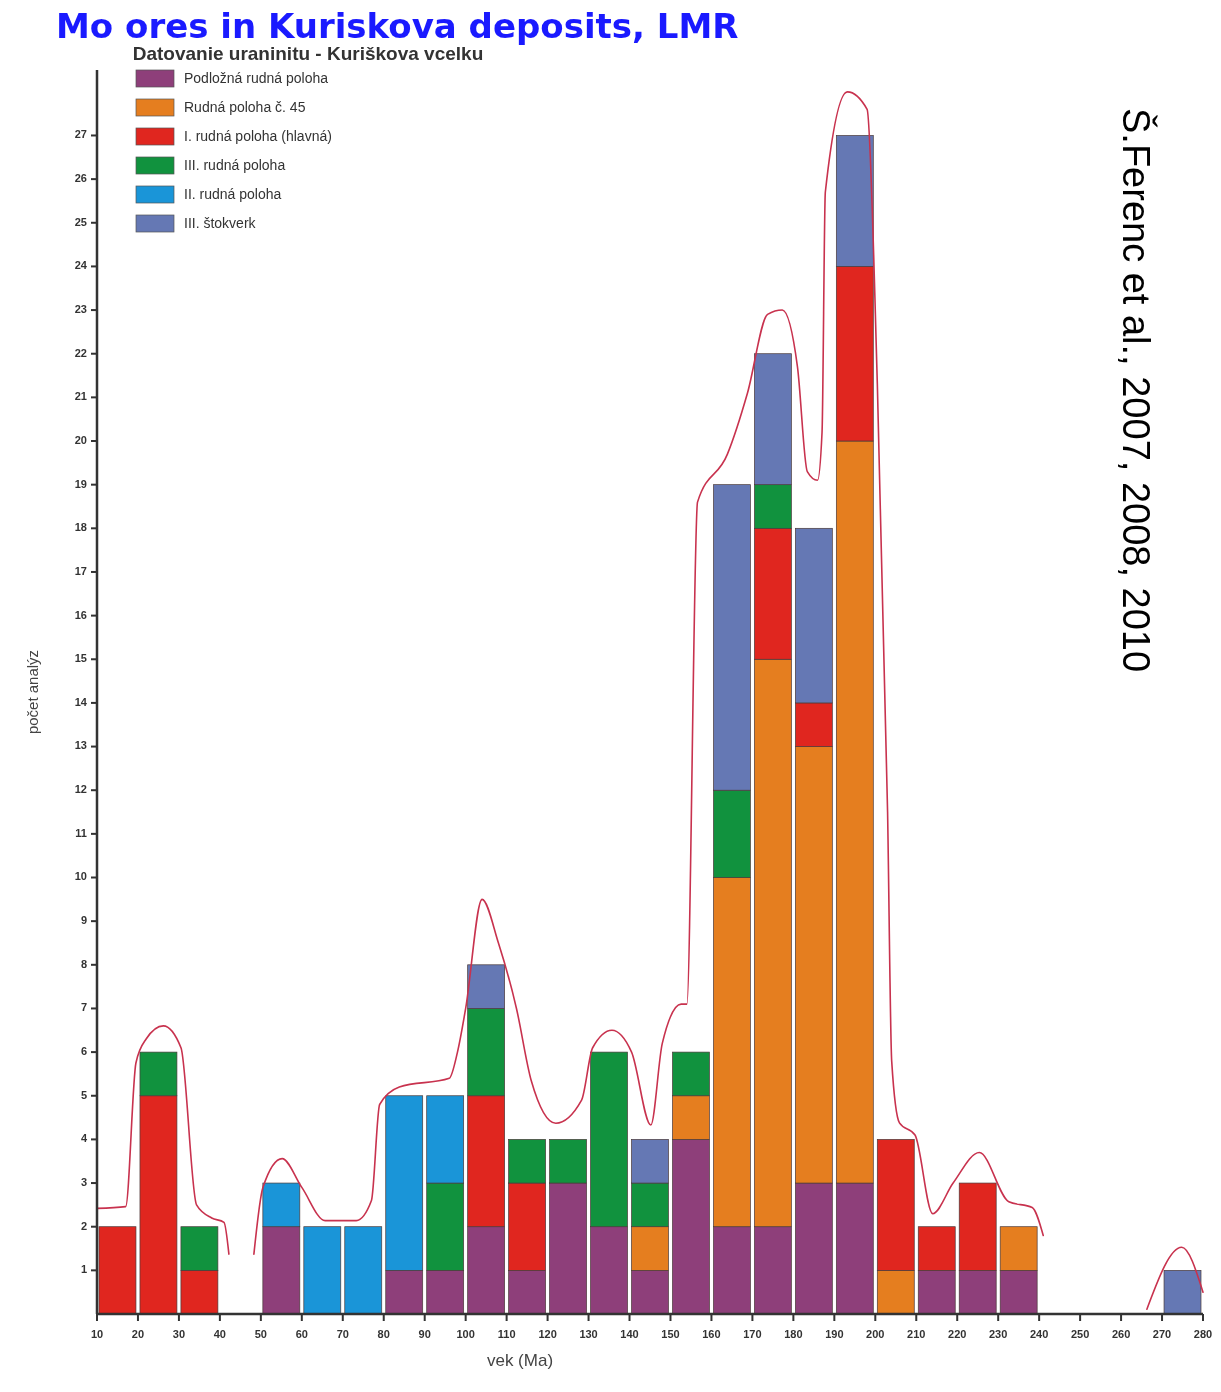 The width and height of the screenshot is (1221, 1392). What do you see at coordinates (80, 614) in the screenshot?
I see `y-tick-label: 16` at bounding box center [80, 614].